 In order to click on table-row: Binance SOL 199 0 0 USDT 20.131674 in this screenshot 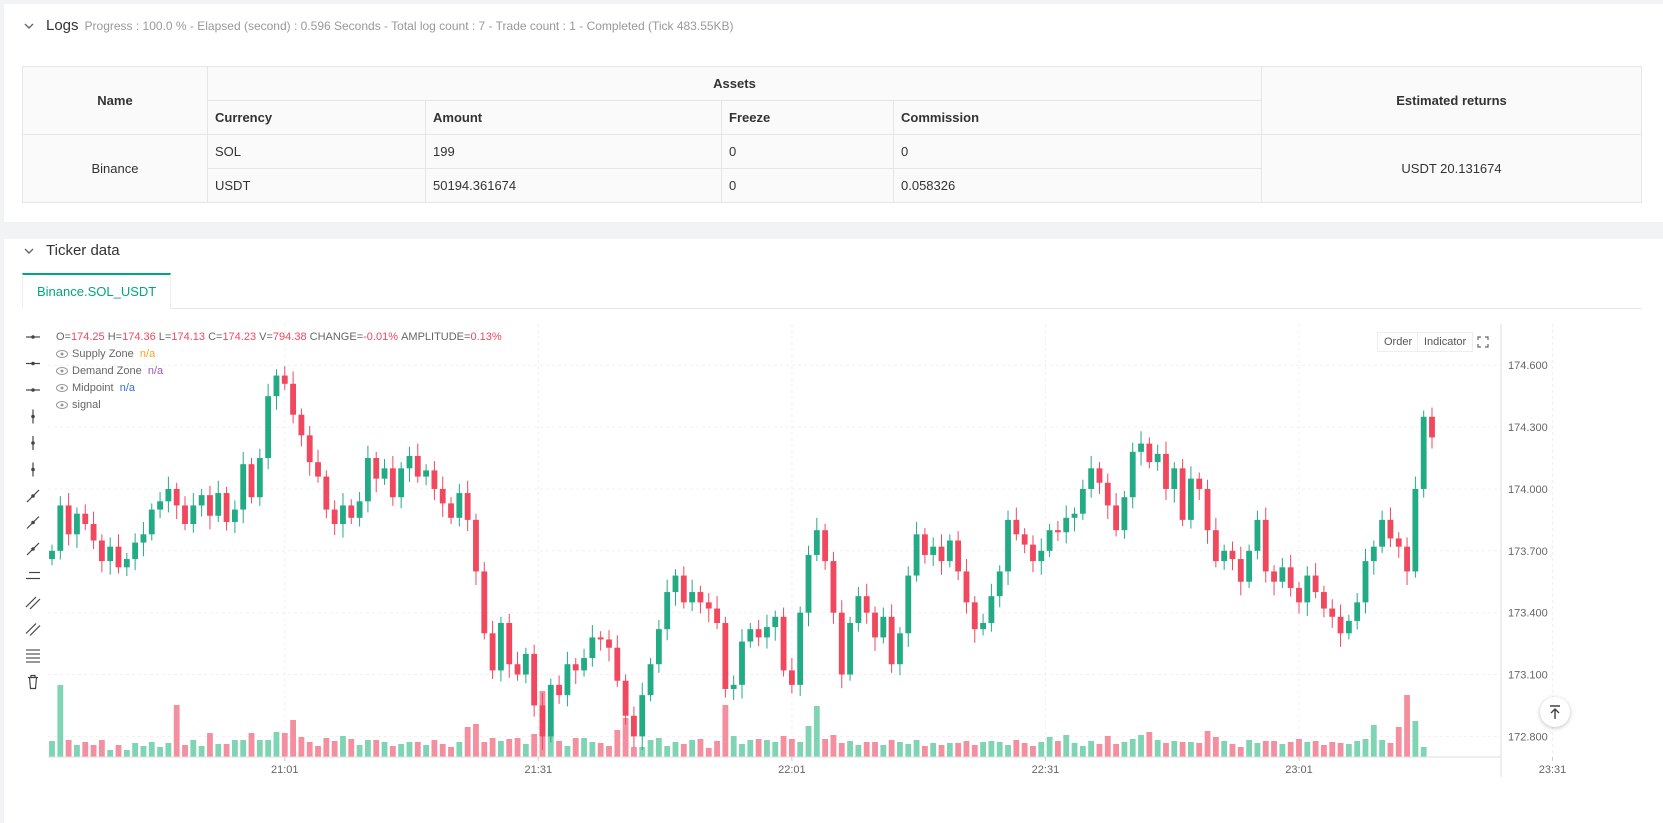, I will do `click(832, 168)`.